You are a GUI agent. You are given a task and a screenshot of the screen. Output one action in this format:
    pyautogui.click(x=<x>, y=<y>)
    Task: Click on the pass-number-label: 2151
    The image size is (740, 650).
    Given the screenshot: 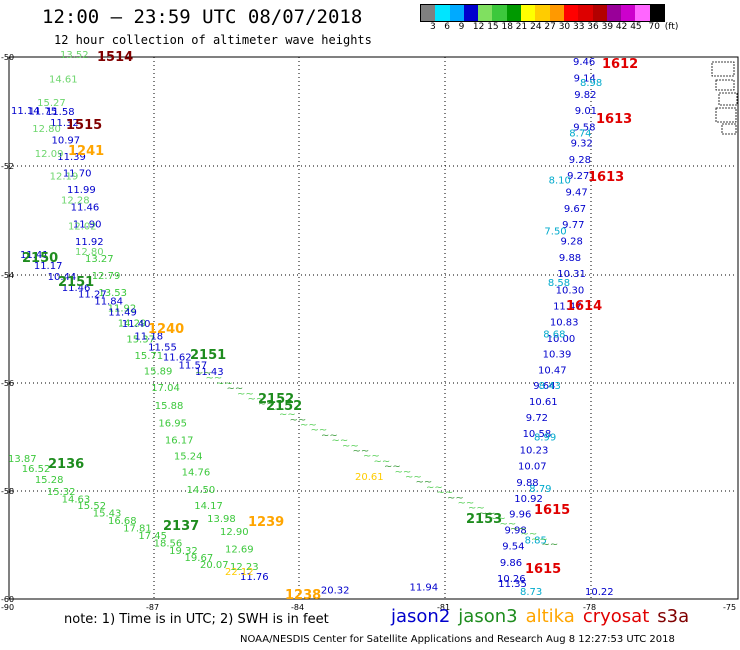 What is the action you would take?
    pyautogui.click(x=76, y=282)
    